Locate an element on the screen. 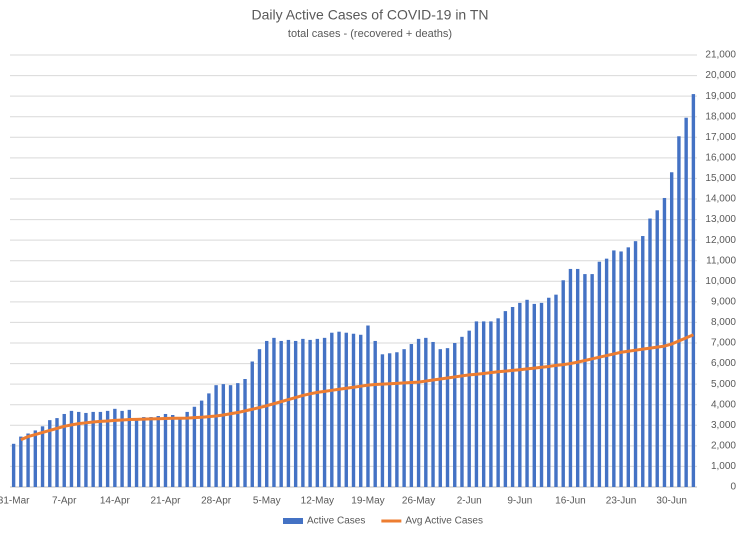 The image size is (740, 537). x-tick-label: 23-Jun is located at coordinates (621, 501).